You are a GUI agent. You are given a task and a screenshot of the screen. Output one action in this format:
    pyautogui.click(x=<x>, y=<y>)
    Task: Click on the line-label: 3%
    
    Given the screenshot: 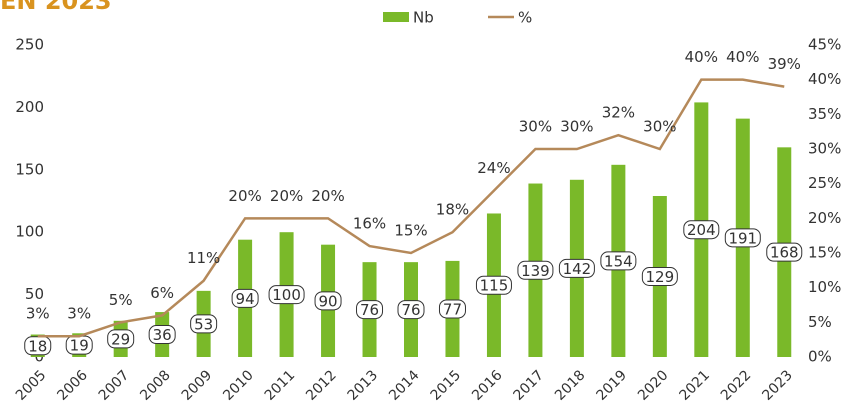 What is the action you would take?
    pyautogui.click(x=79, y=314)
    